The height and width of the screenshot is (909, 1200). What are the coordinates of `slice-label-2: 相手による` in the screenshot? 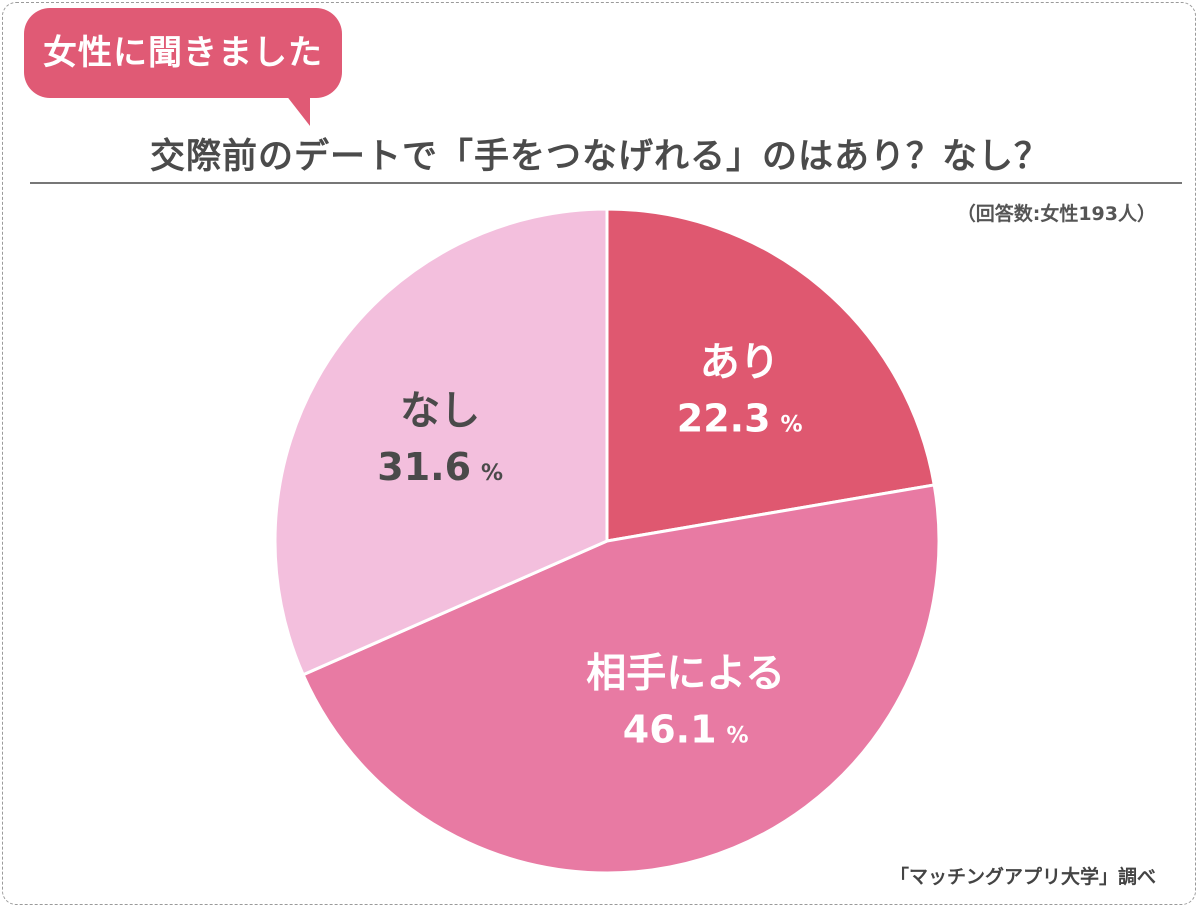 It's located at (685, 674).